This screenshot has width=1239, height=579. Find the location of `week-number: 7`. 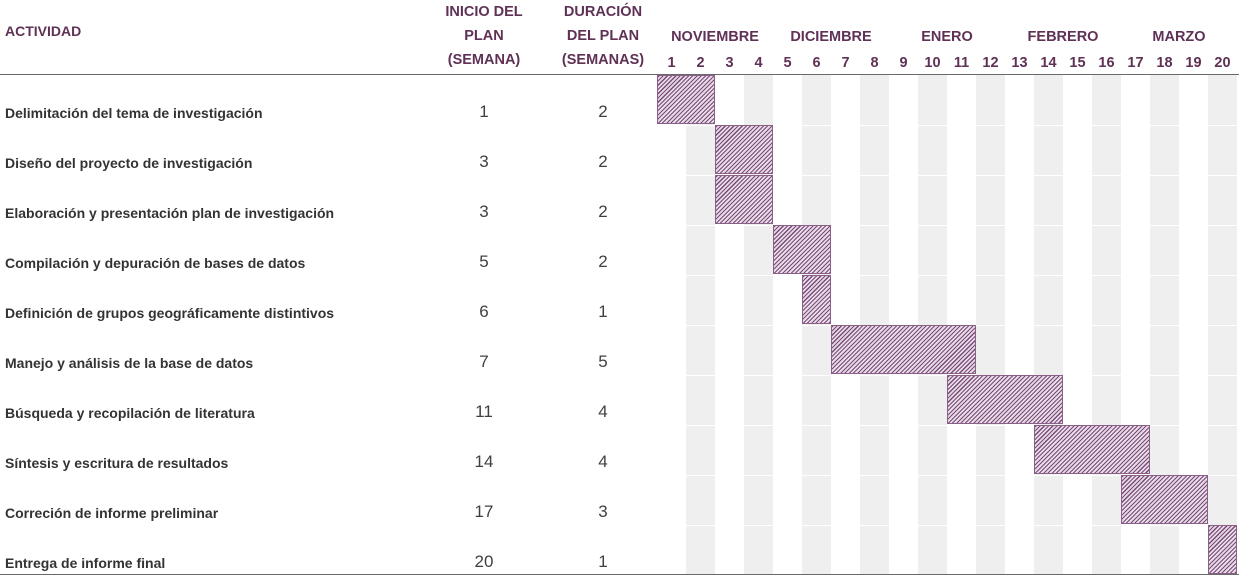

week-number: 7 is located at coordinates (845, 63).